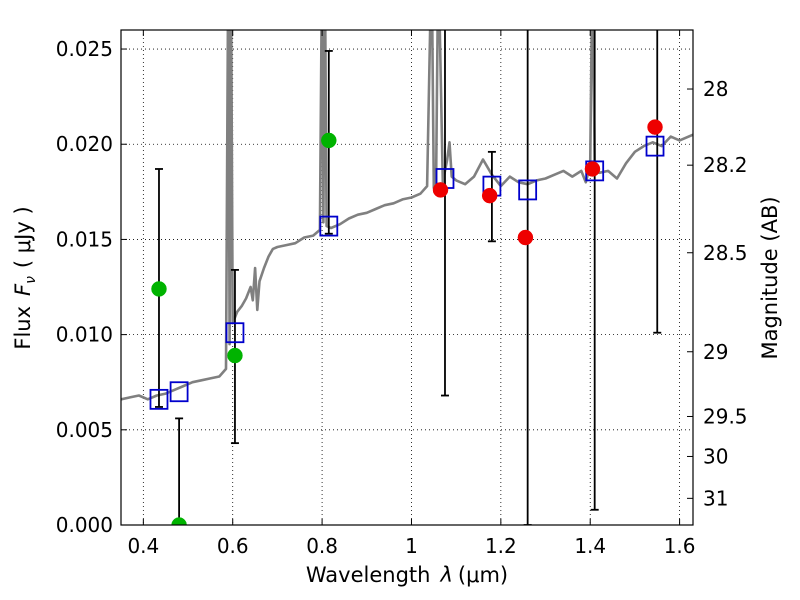 The image size is (800, 600). I want to click on y-tick-label: 0.015, so click(84, 239).